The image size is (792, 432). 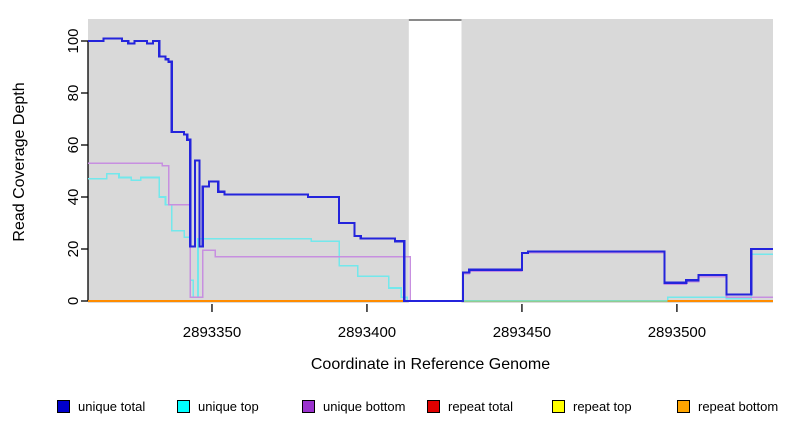 What do you see at coordinates (430, 364) in the screenshot?
I see `x-axis-label: Coordinate in Reference Genome` at bounding box center [430, 364].